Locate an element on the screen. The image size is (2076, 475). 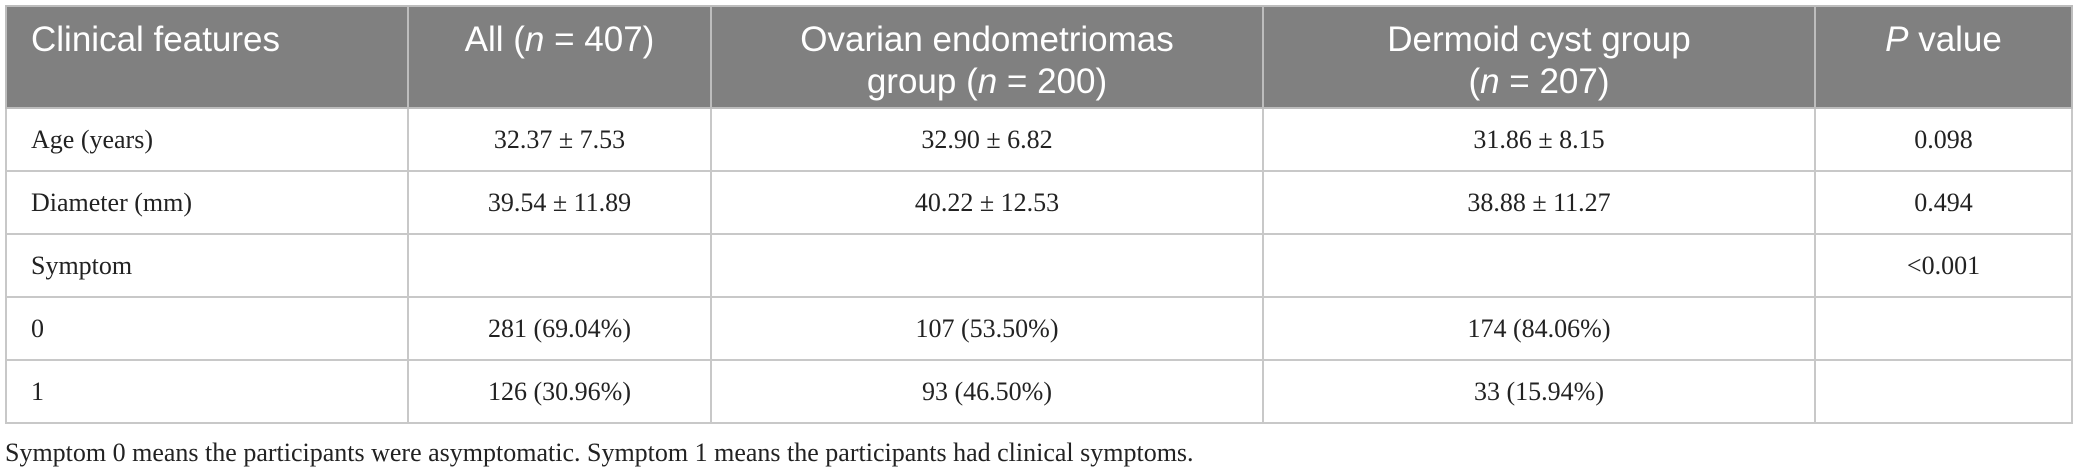
cell-all: 39.54 ± 11.89 is located at coordinates (559, 202).